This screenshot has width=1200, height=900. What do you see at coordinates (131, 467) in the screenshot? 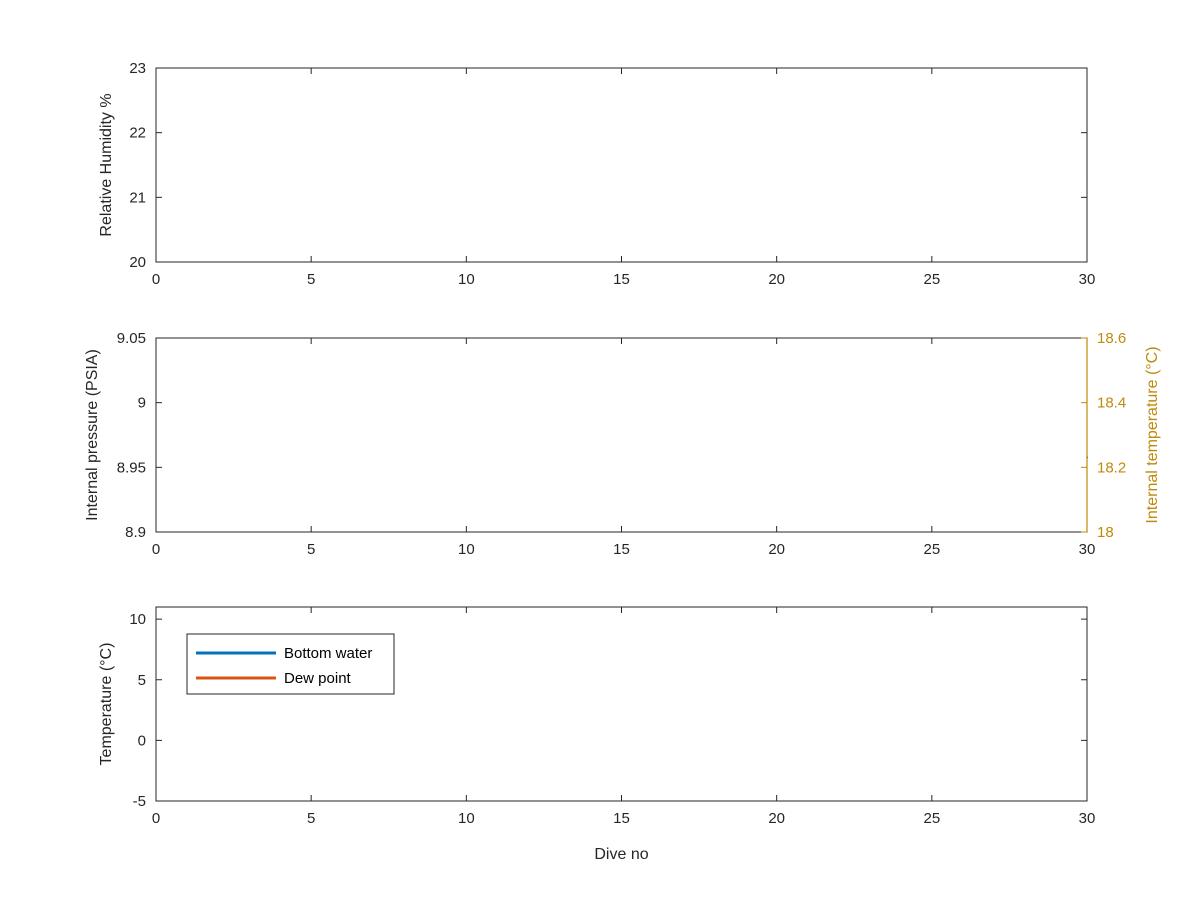
I see `y-tick-label: 8.95` at bounding box center [131, 467].